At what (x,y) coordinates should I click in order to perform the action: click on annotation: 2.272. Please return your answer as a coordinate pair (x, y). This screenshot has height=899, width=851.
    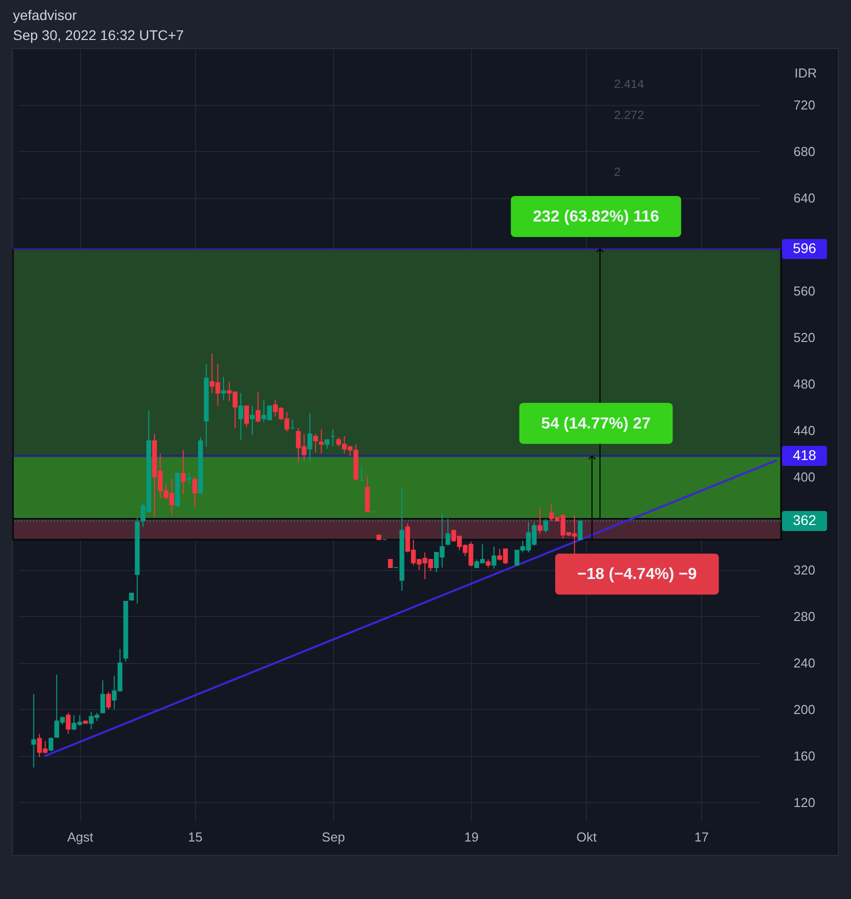
    Looking at the image, I should click on (629, 115).